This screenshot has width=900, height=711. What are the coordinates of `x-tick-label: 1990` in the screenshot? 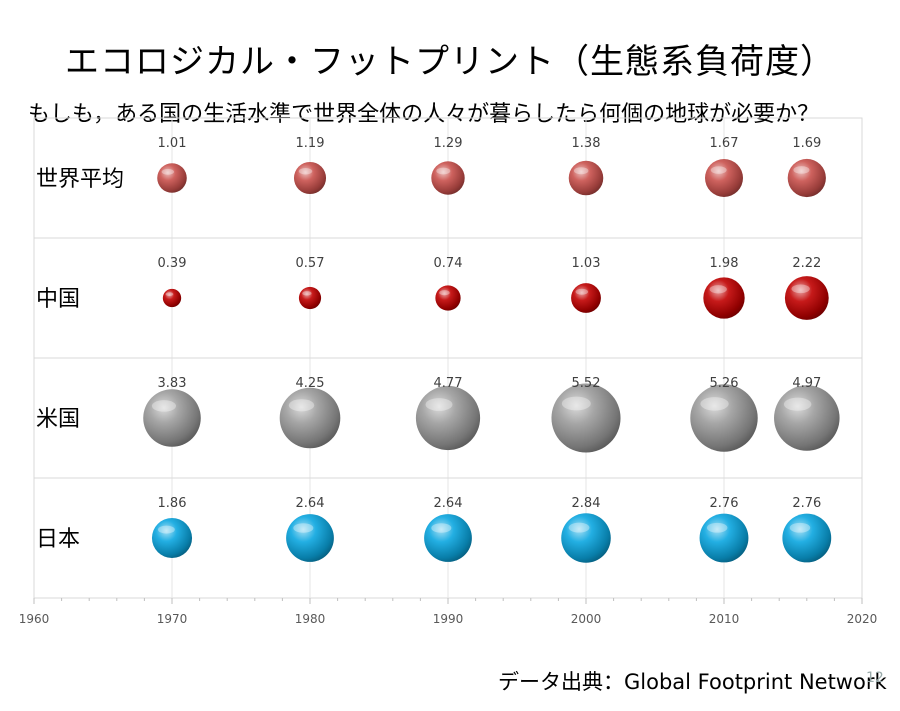 It's located at (448, 619).